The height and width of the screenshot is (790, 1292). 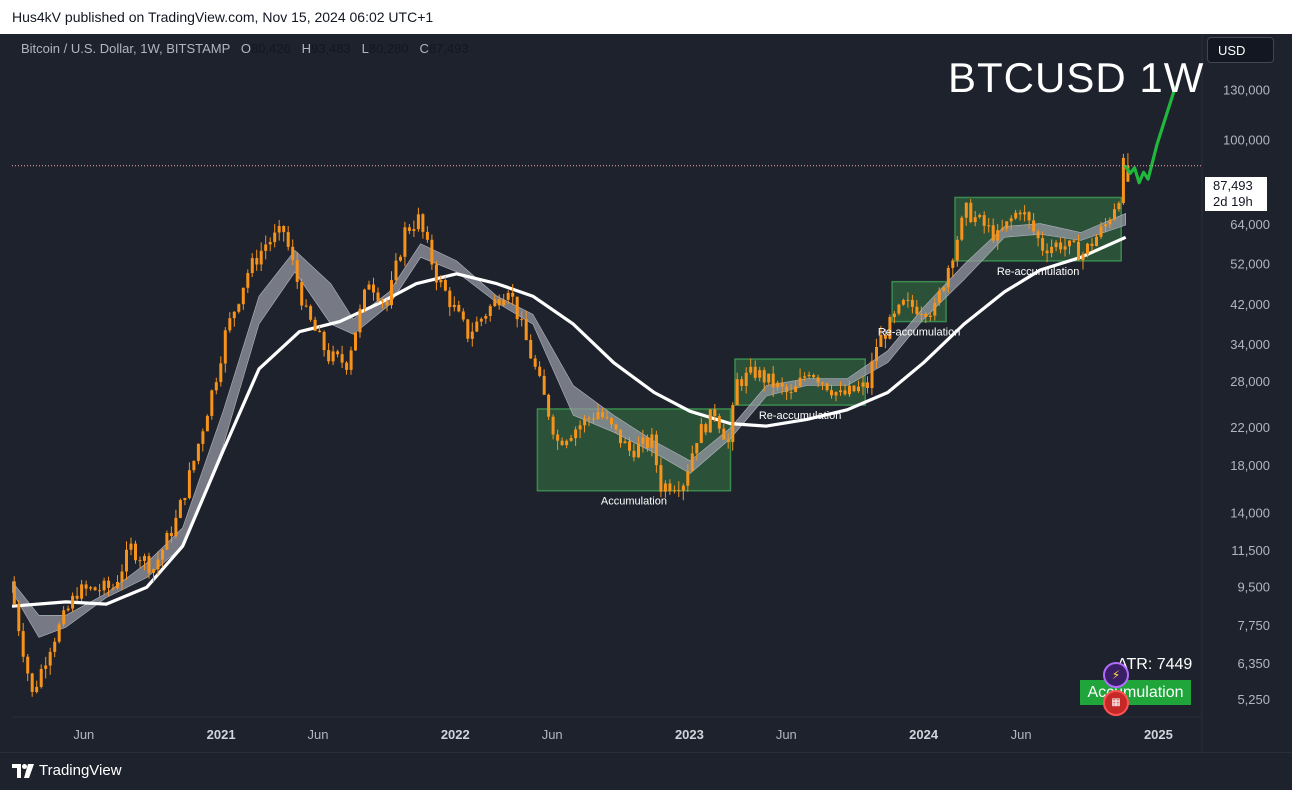 I want to click on atr-label: ATR: 7449, so click(x=1155, y=664).